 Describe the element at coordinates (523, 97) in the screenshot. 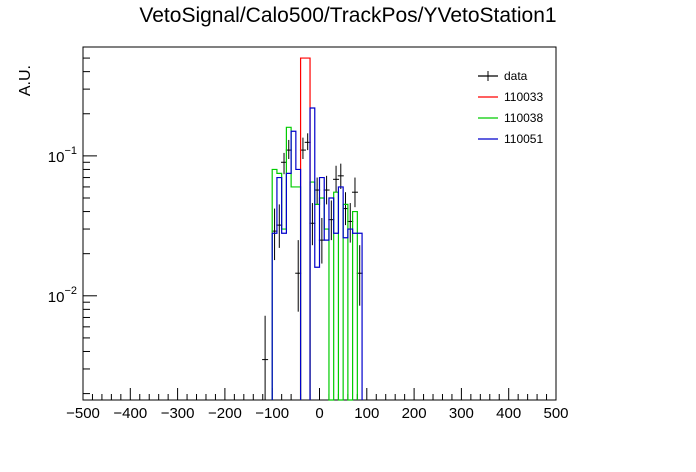

I see `legend-label: 110033` at that location.